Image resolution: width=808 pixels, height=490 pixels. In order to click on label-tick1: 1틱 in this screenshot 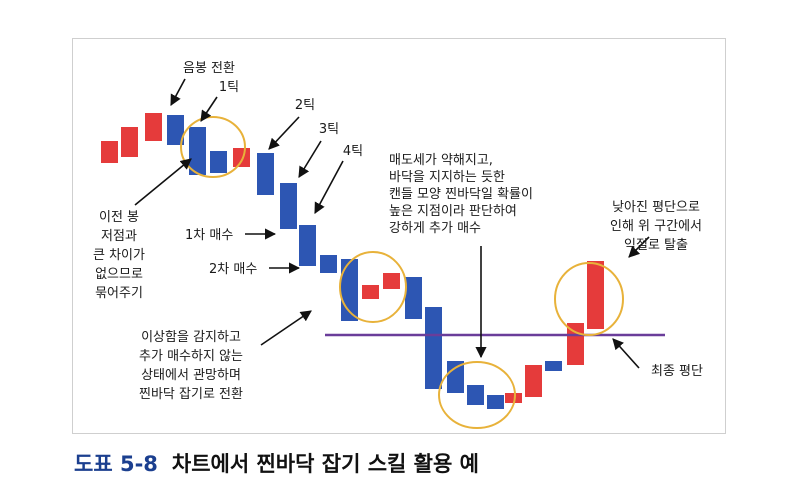, I will do `click(229, 87)`.